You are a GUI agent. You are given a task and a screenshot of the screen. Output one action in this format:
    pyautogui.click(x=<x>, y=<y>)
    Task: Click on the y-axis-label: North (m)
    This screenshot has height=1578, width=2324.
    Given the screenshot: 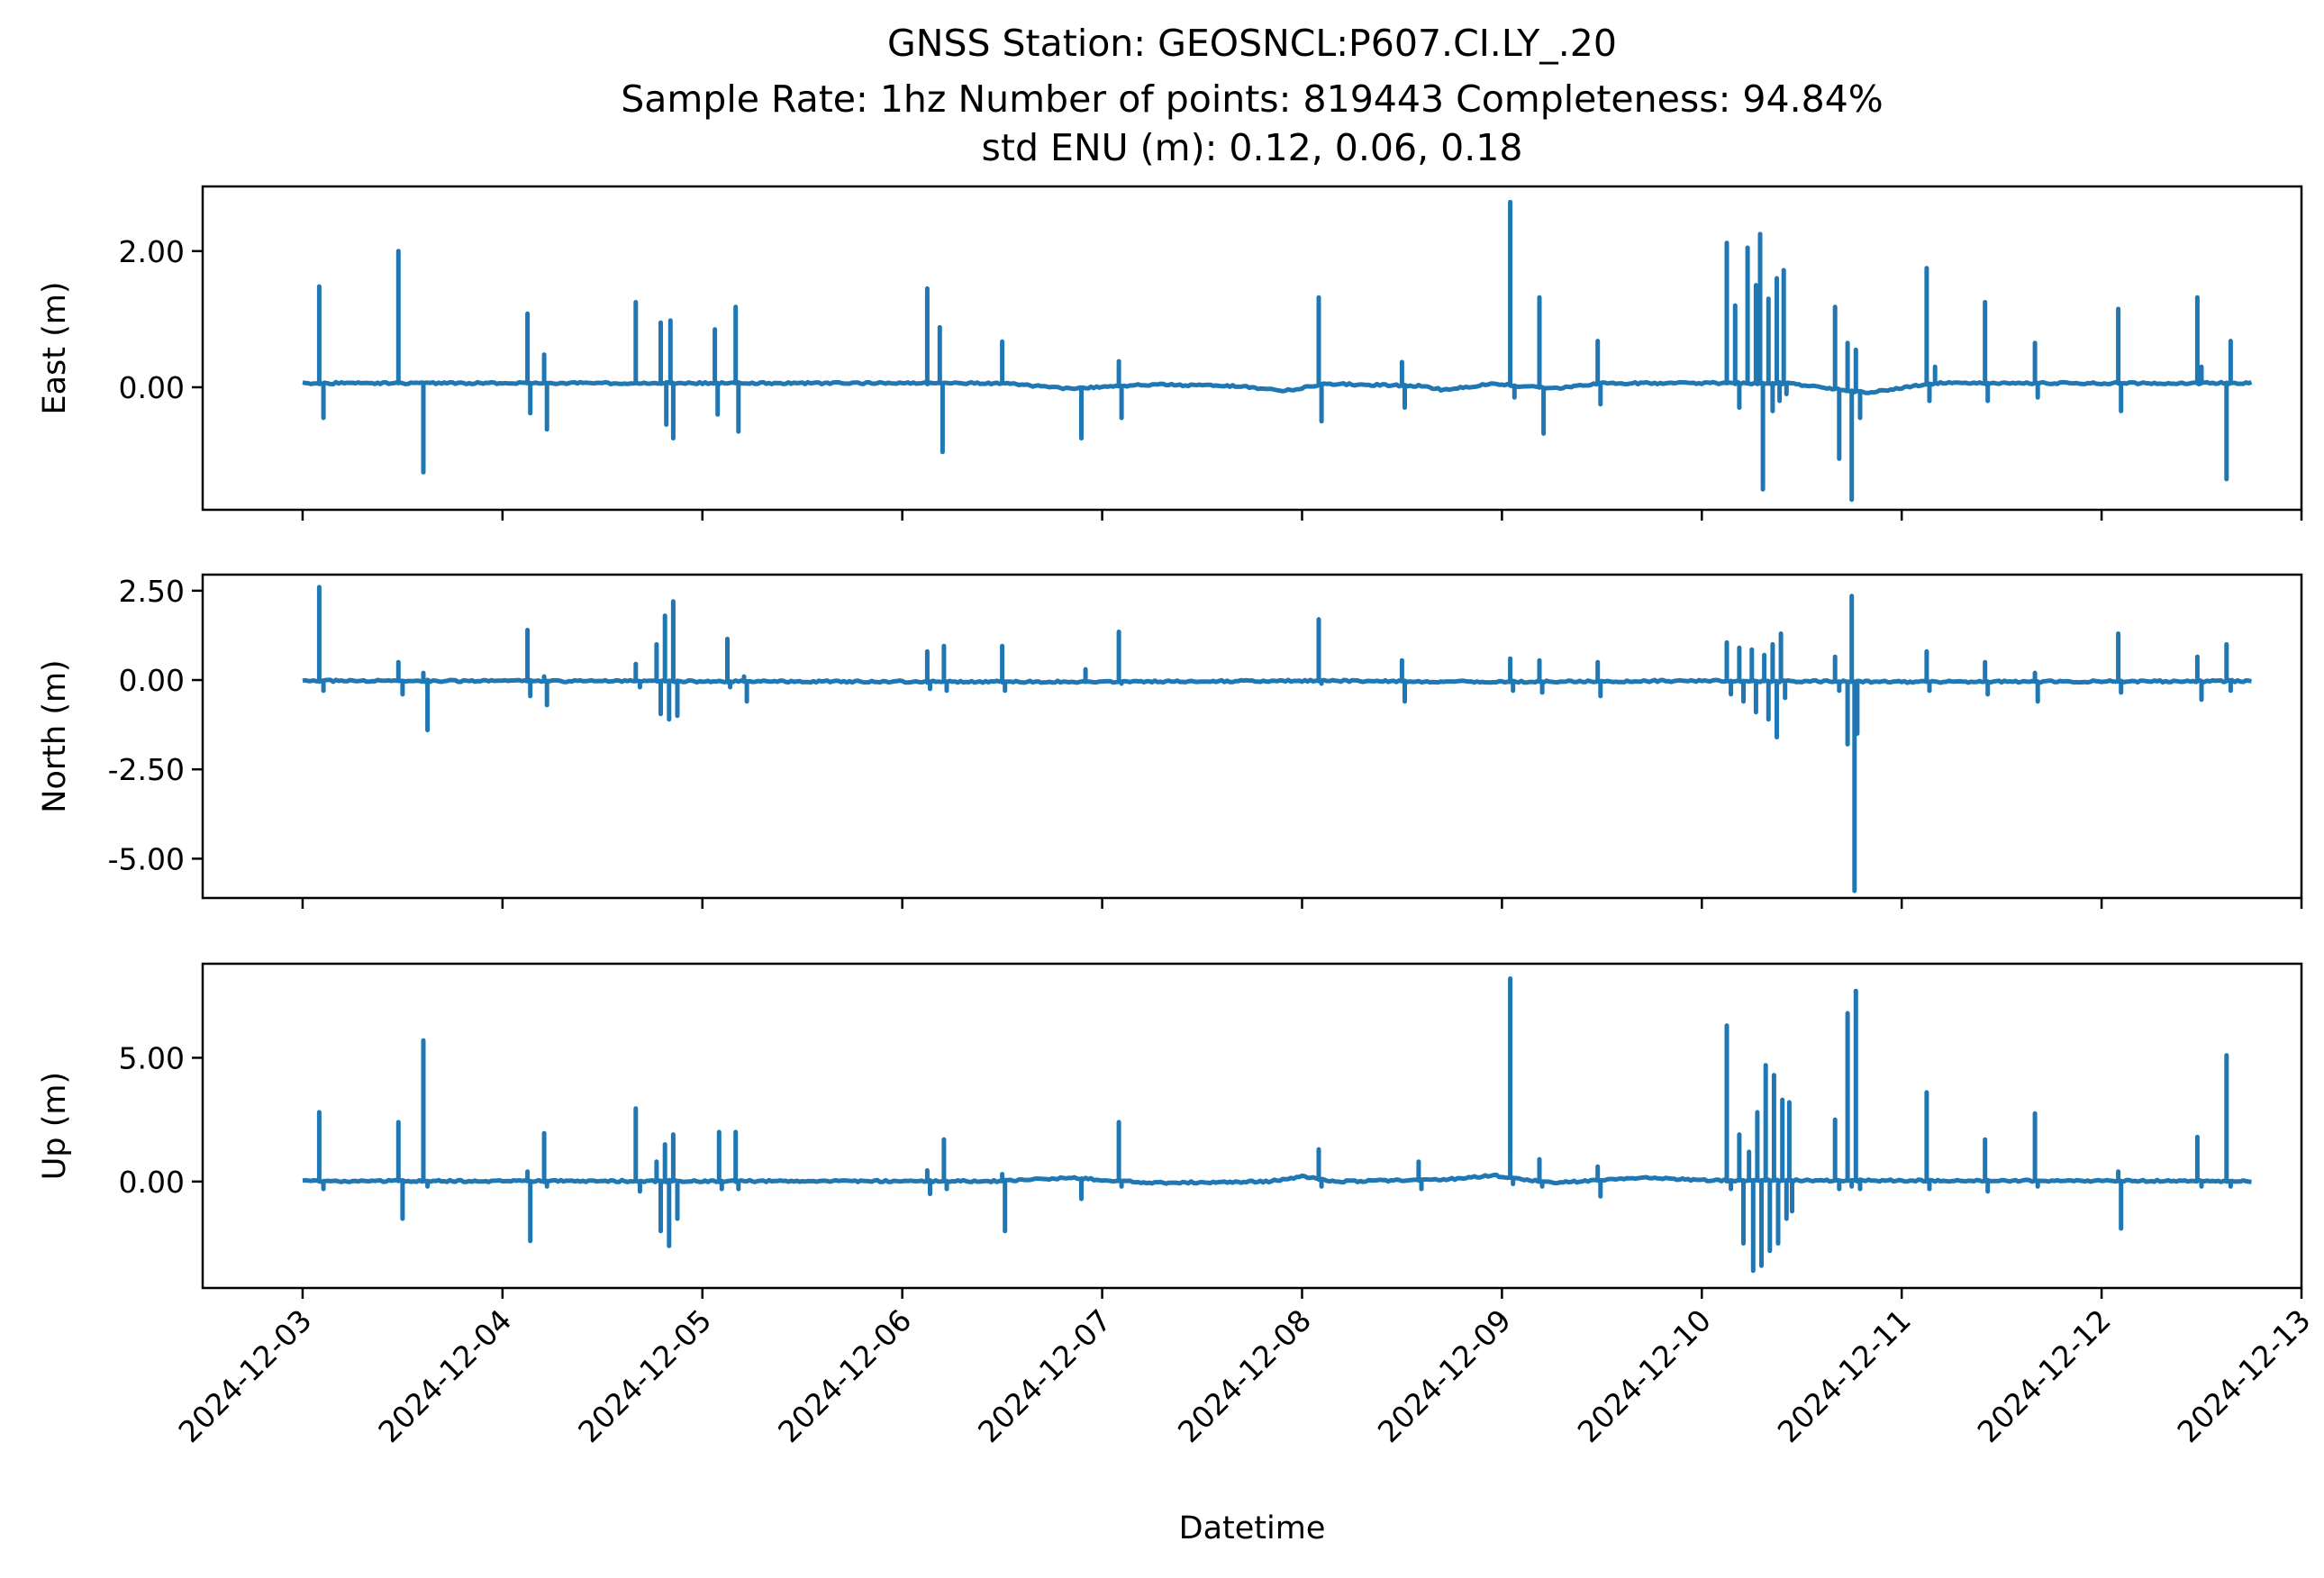 What is the action you would take?
    pyautogui.click(x=55, y=735)
    